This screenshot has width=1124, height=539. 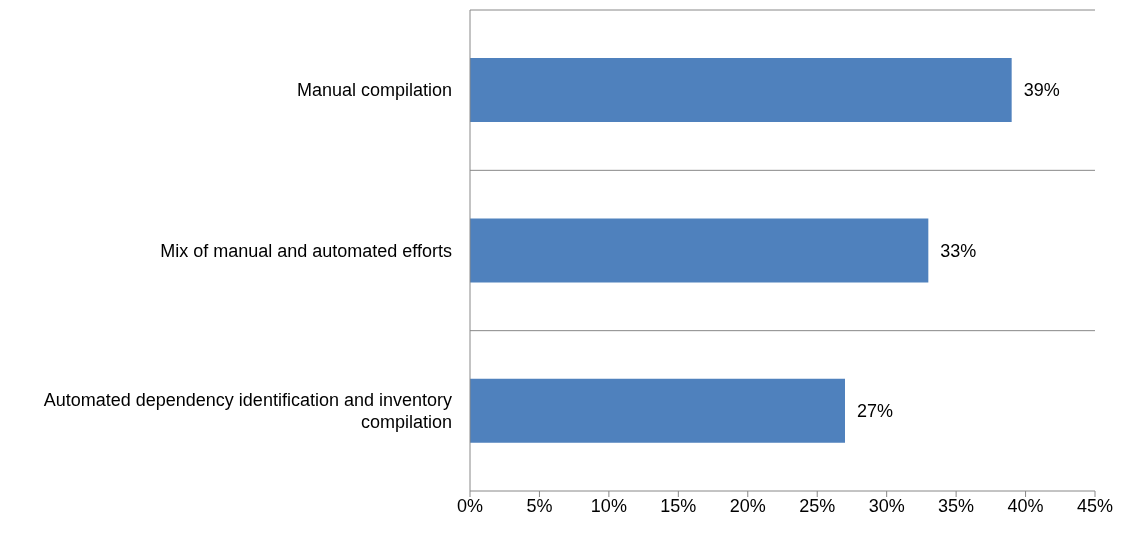 I want to click on x-tick-label: 35%, so click(x=956, y=505).